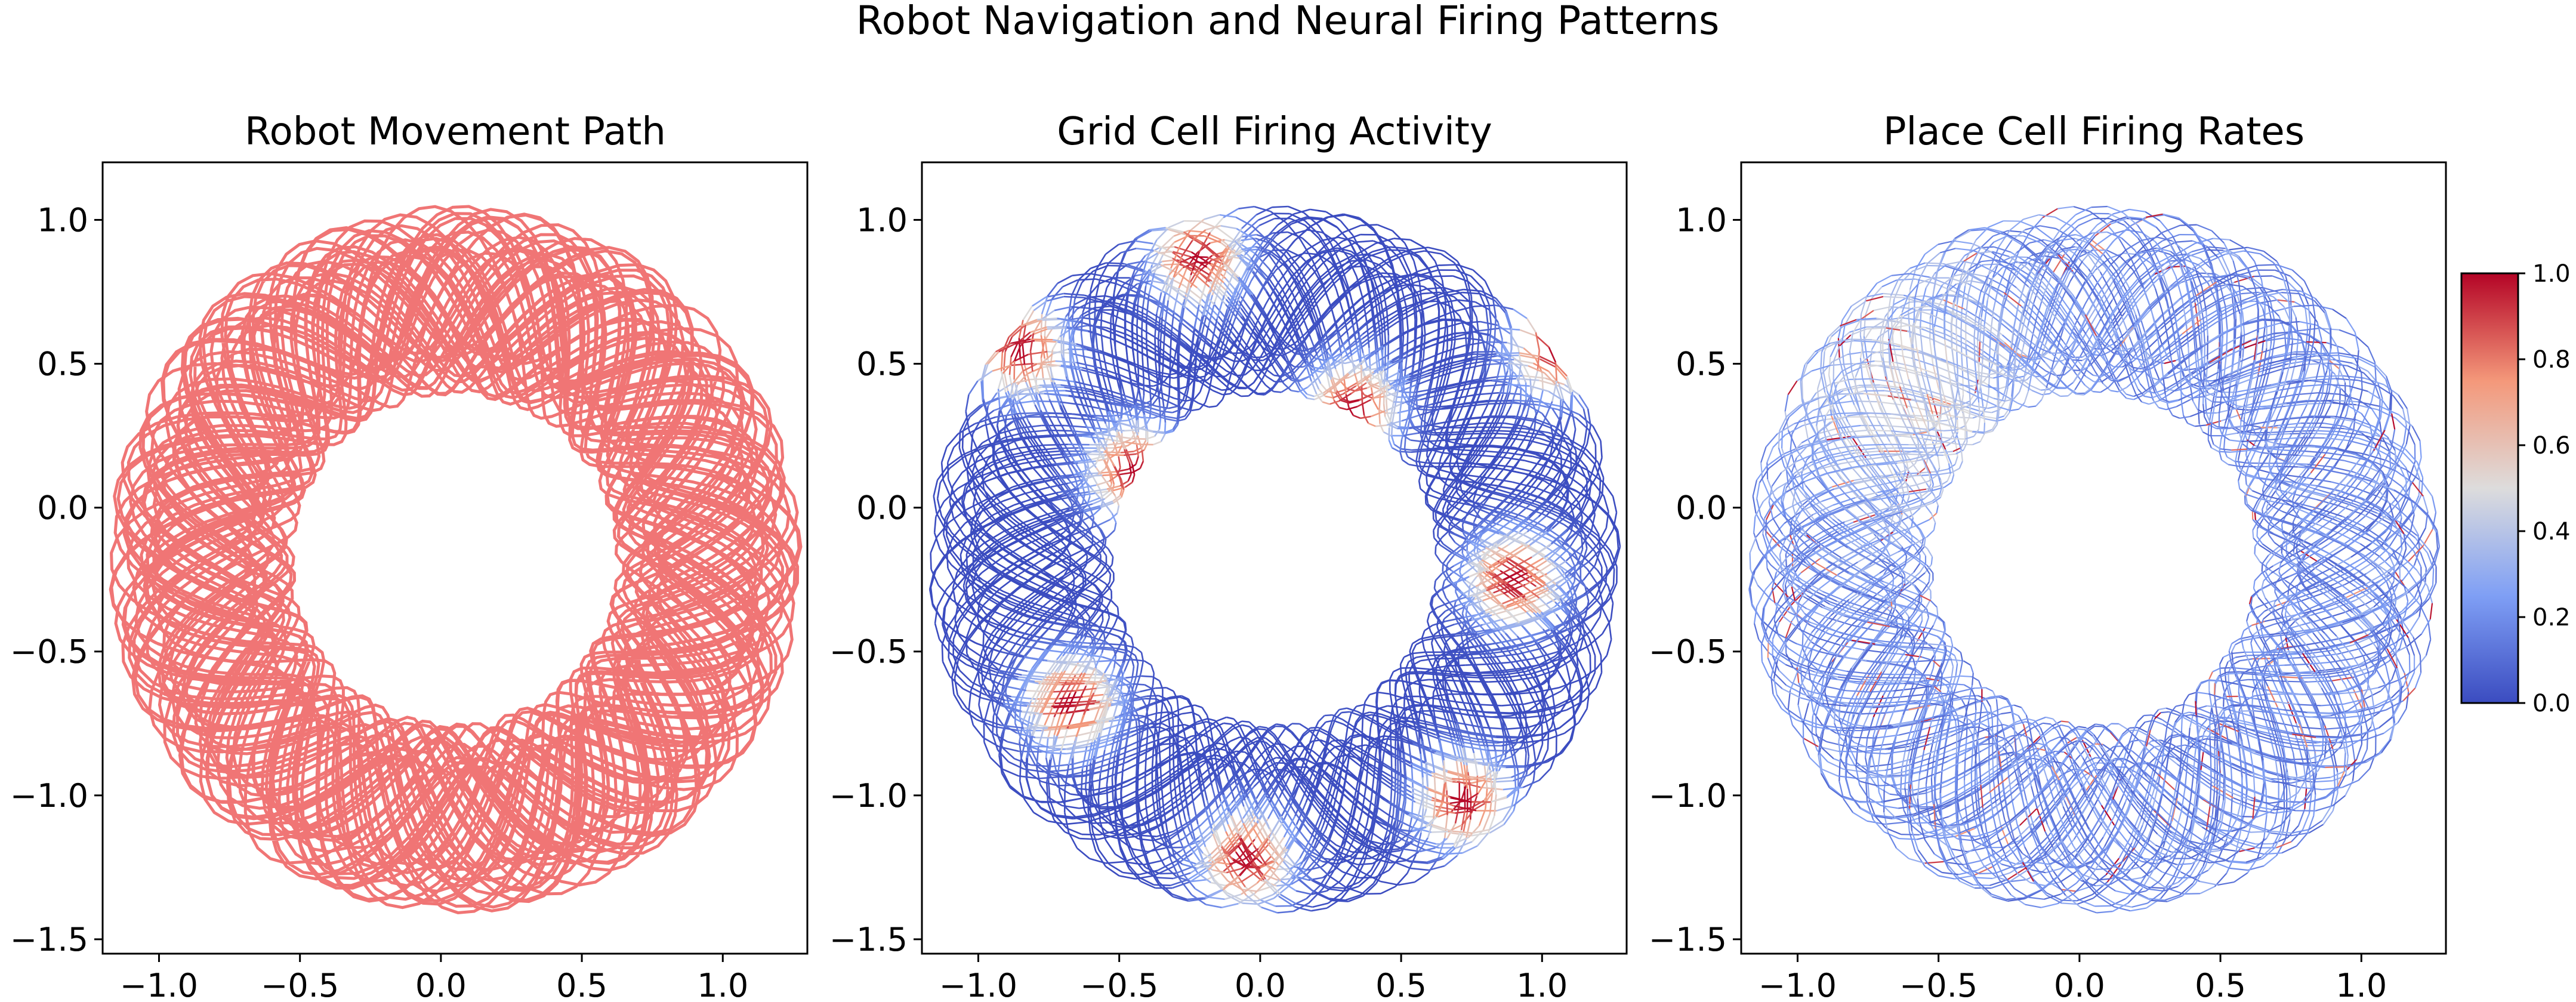  I want to click on x-tick-label: −0.5, so click(300, 985).